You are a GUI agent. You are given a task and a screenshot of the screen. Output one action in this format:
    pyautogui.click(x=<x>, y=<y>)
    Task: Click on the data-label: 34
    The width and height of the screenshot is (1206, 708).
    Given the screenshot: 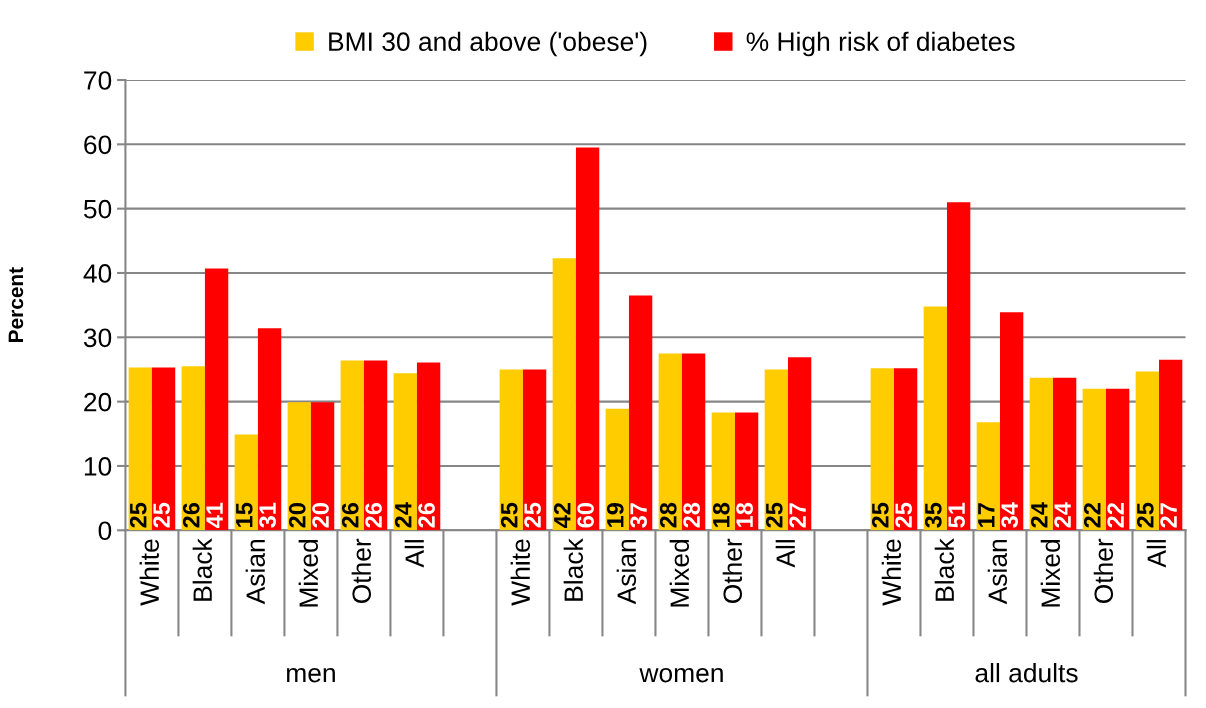 What is the action you would take?
    pyautogui.click(x=1010, y=515)
    